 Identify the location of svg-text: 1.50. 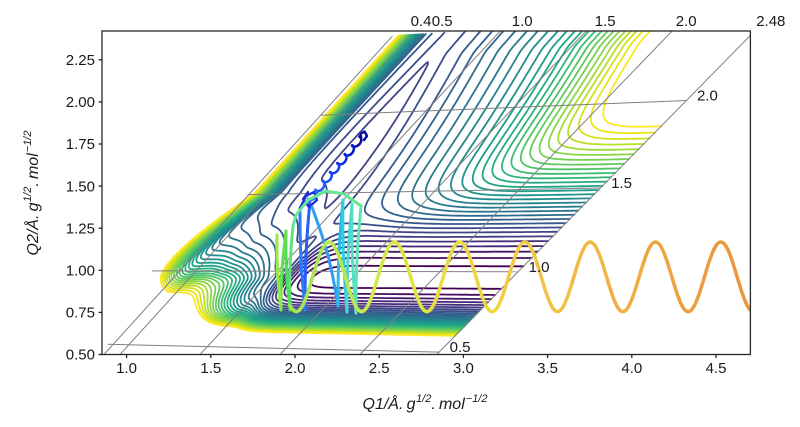
(80, 186).